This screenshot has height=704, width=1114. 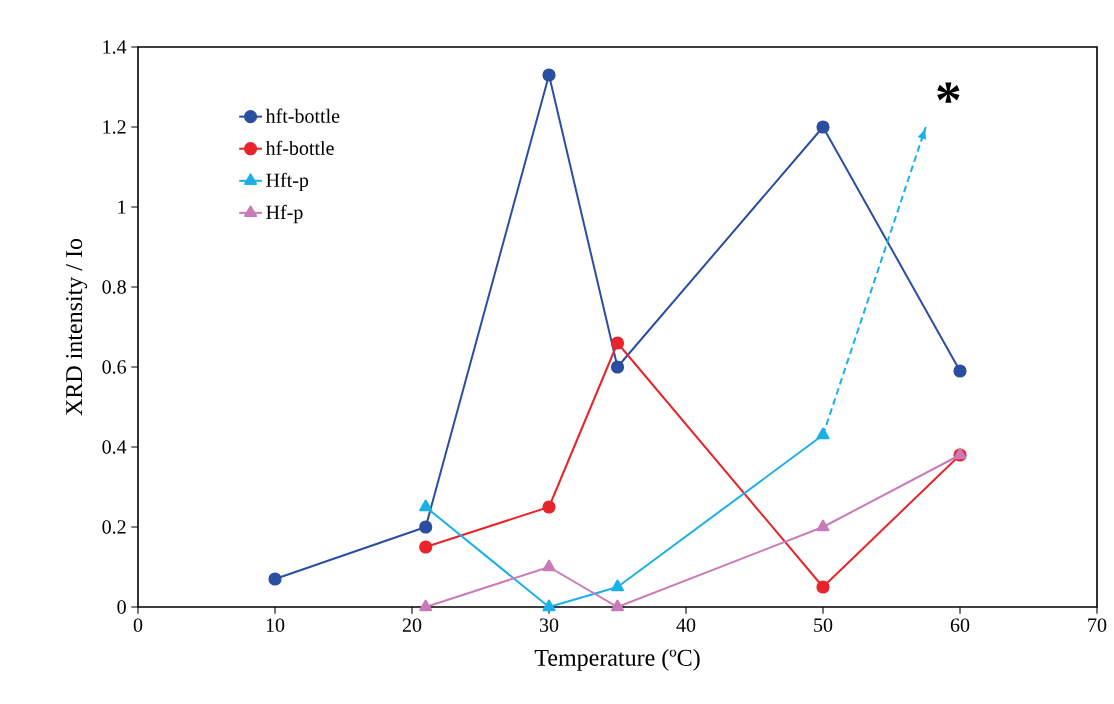 I want to click on legend-label: Hf-p, so click(x=284, y=214).